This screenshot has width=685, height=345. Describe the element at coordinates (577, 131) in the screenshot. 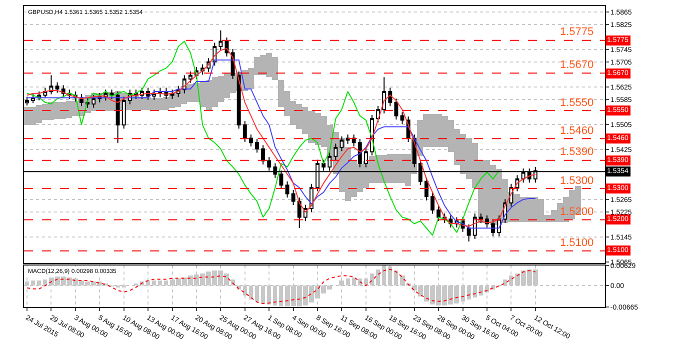

I see `annotation: 1.5460` at that location.